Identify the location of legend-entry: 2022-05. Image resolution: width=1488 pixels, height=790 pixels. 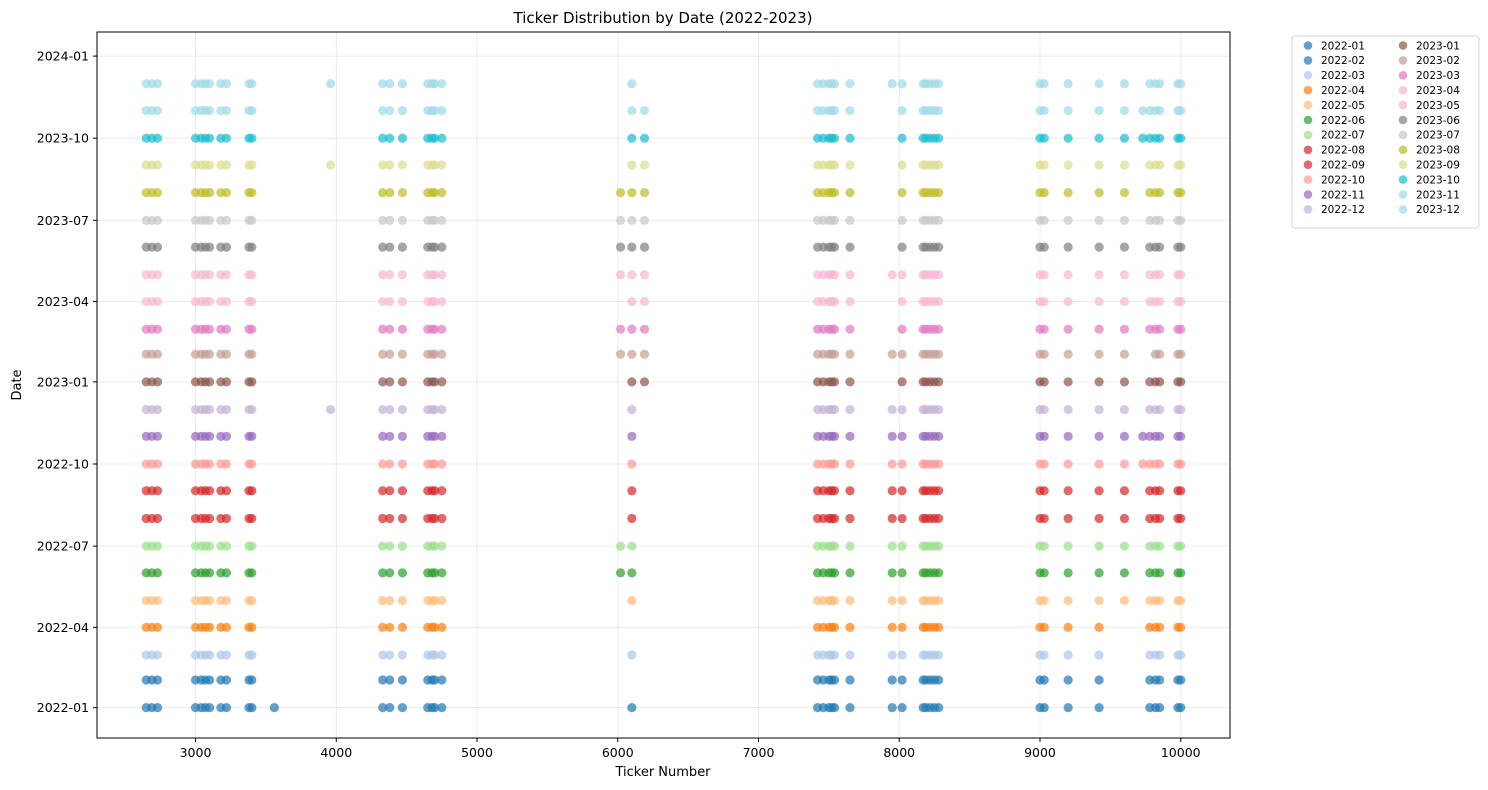
(1343, 106).